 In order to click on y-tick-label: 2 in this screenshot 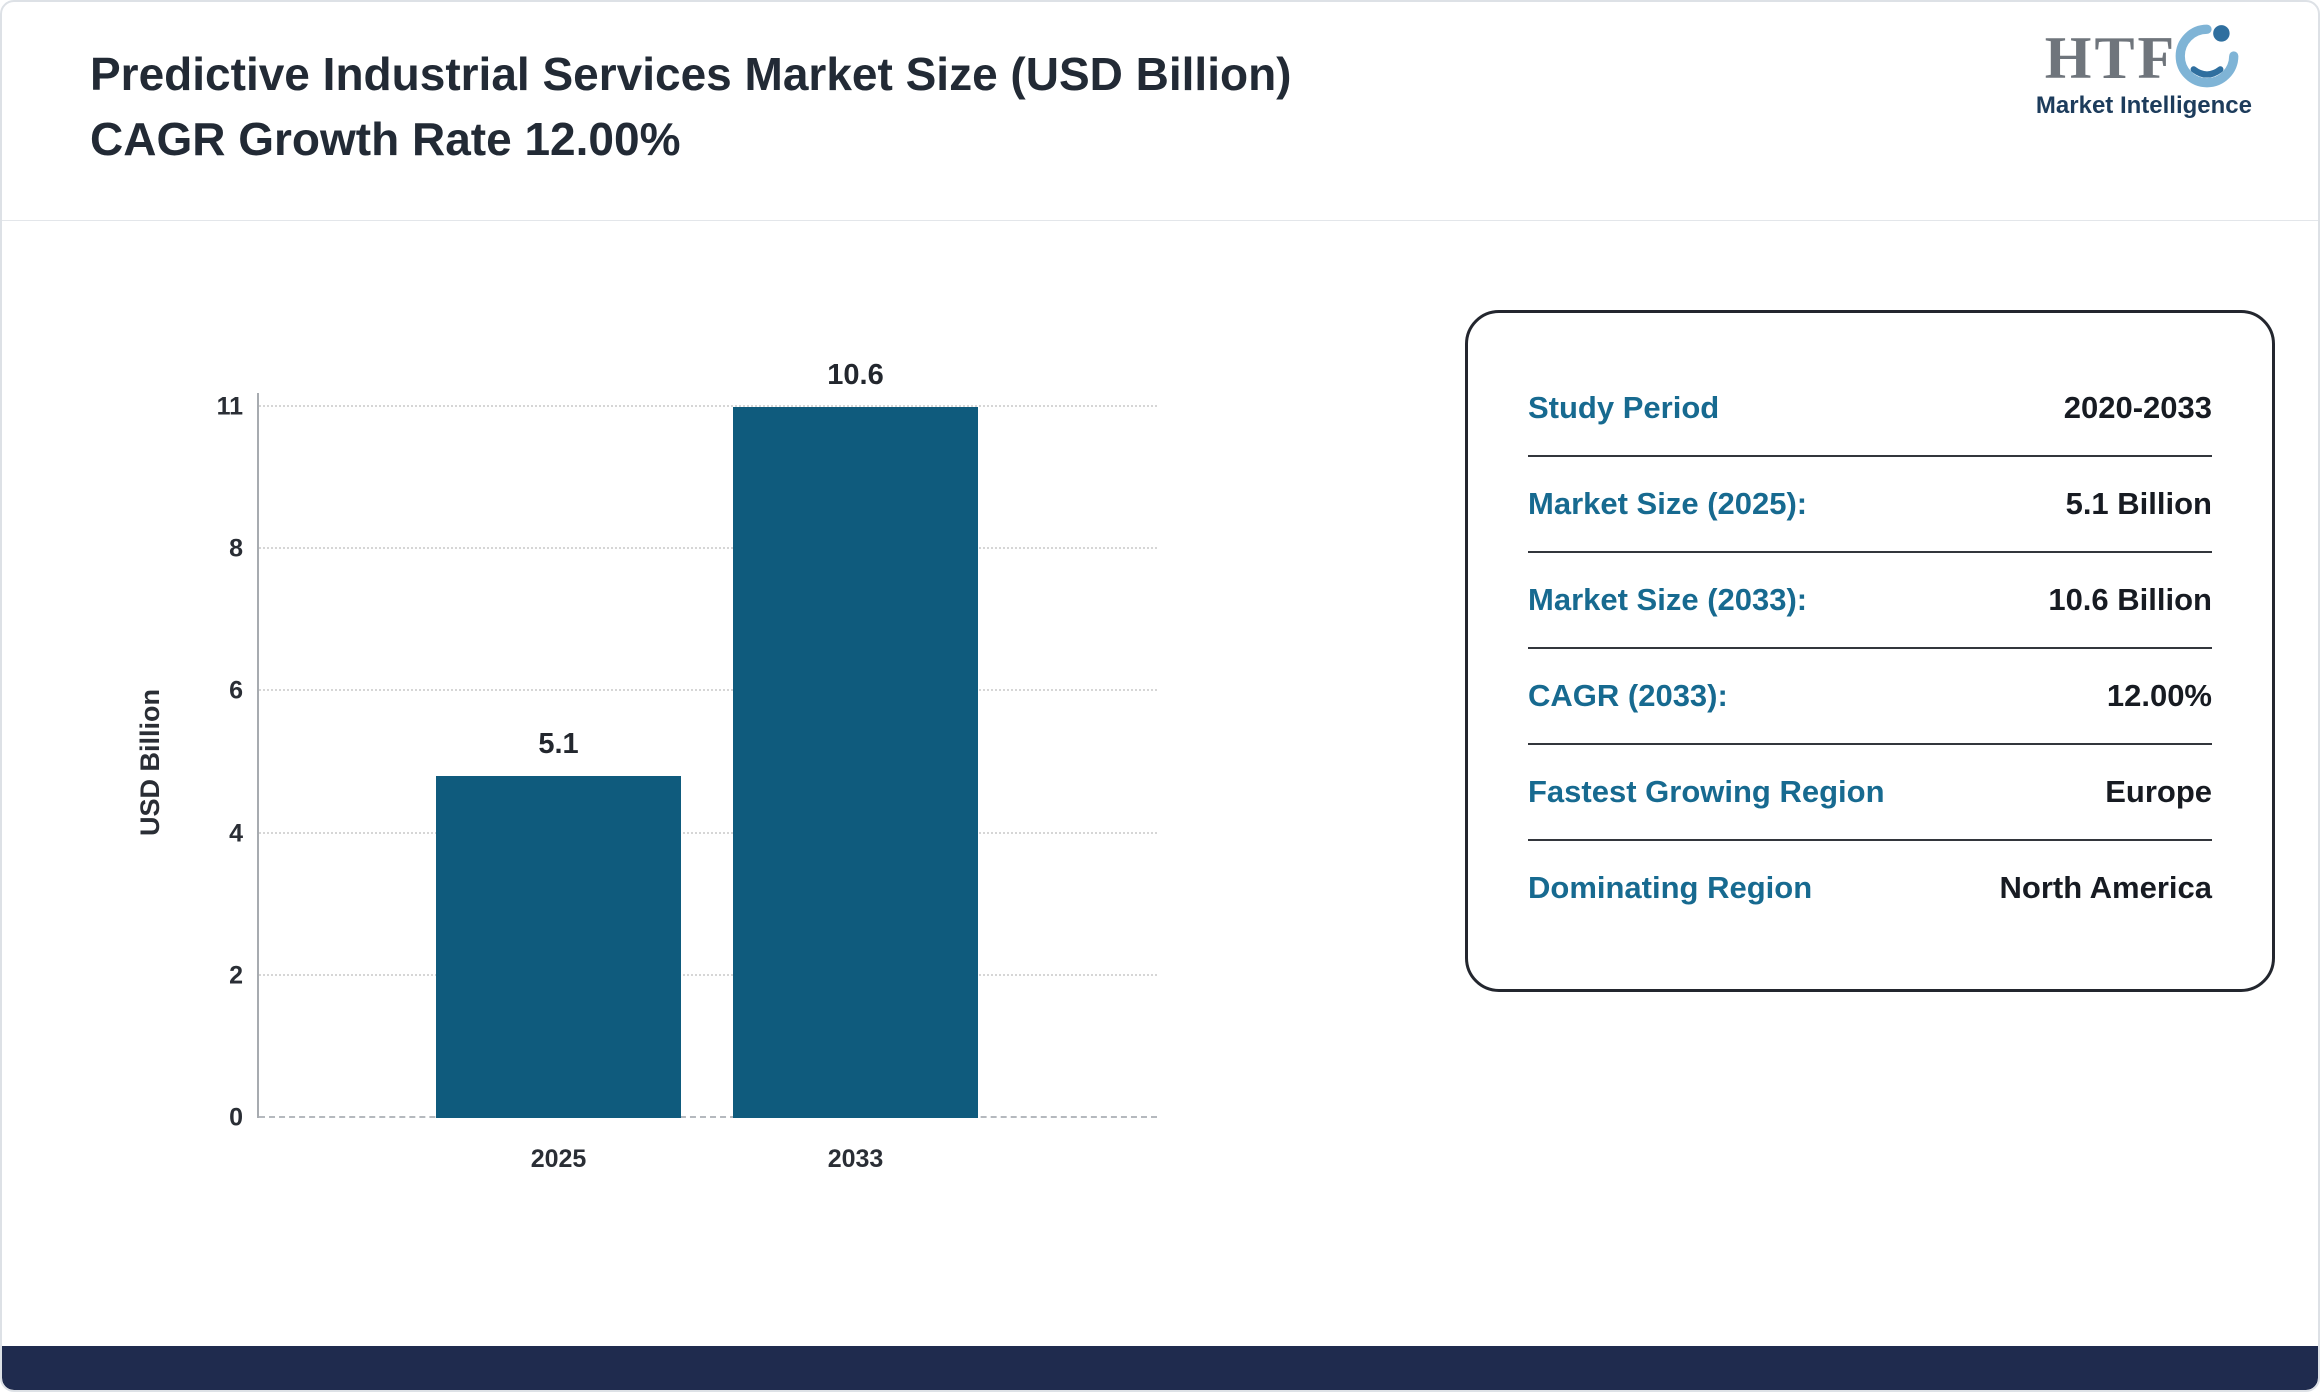, I will do `click(236, 975)`.